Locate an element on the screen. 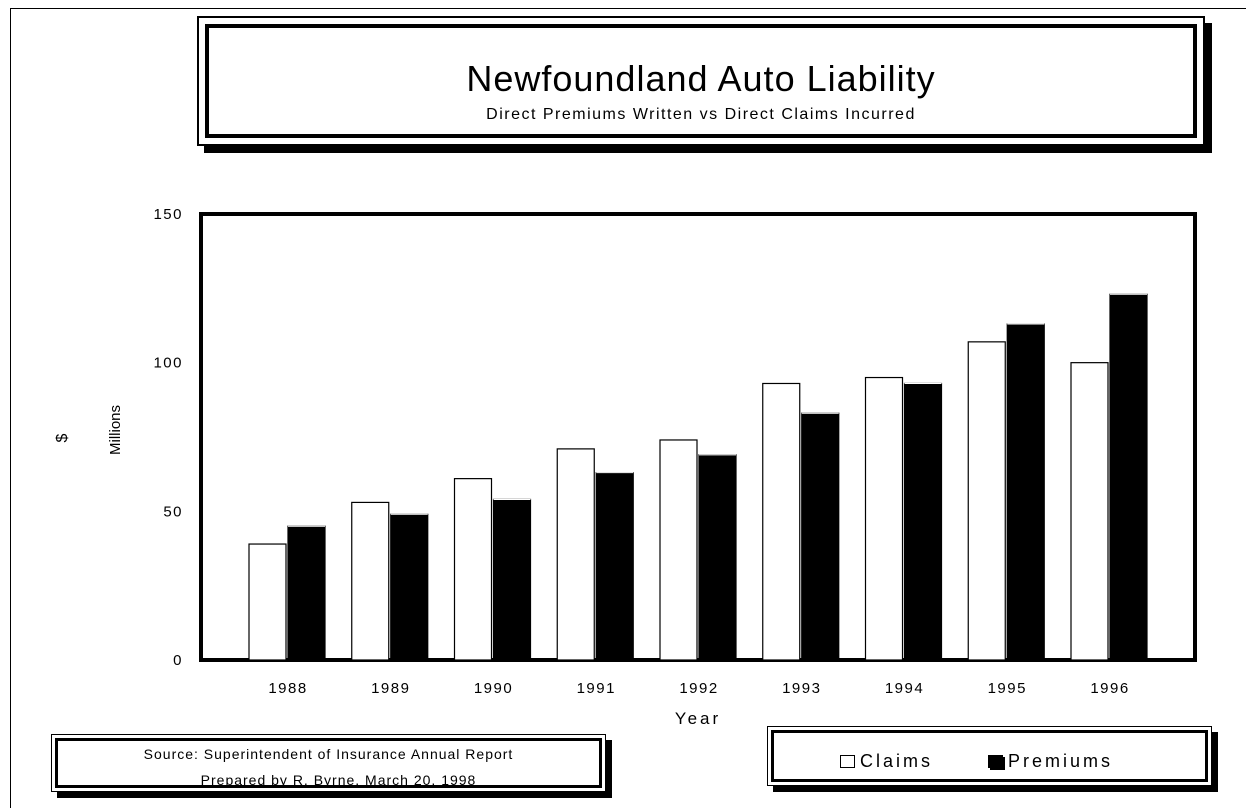 The height and width of the screenshot is (810, 1248). legend-label-claims: Claims is located at coordinates (897, 761).